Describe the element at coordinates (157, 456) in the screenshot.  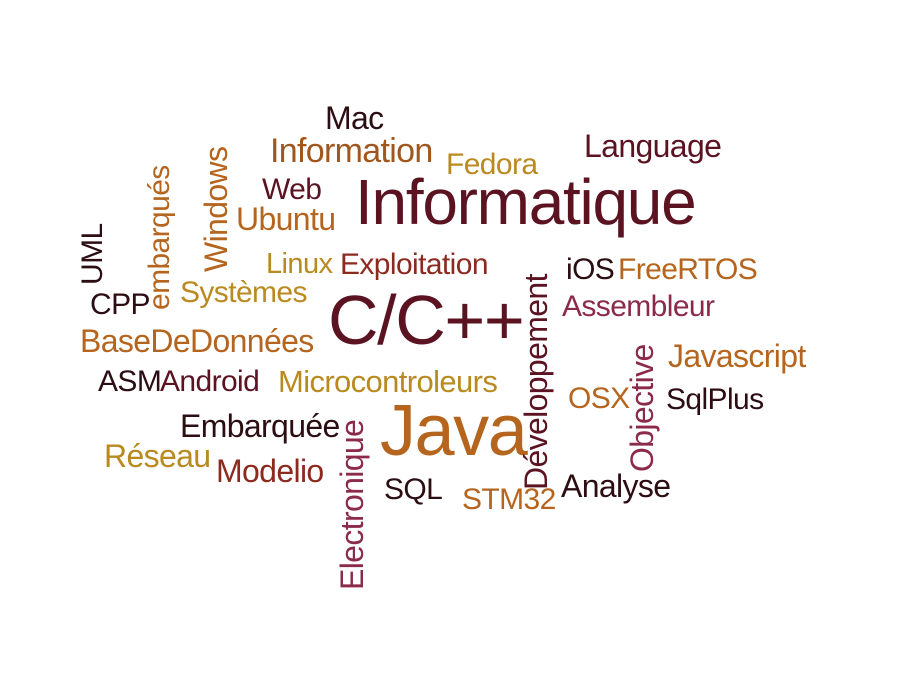
I see `word-reseau: Réseau` at that location.